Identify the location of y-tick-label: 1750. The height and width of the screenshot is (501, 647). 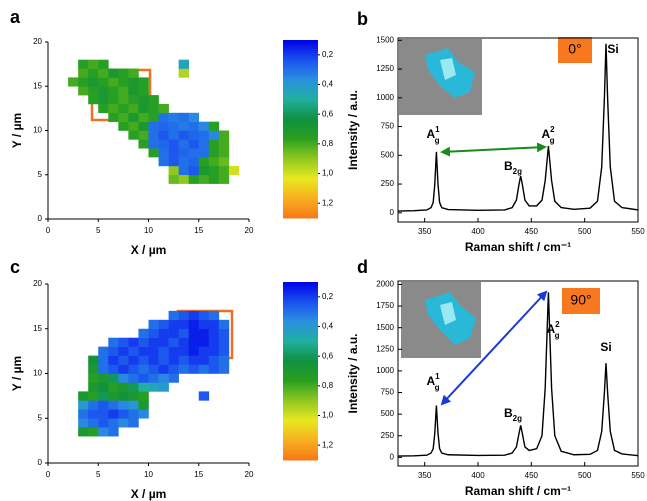
(385, 305).